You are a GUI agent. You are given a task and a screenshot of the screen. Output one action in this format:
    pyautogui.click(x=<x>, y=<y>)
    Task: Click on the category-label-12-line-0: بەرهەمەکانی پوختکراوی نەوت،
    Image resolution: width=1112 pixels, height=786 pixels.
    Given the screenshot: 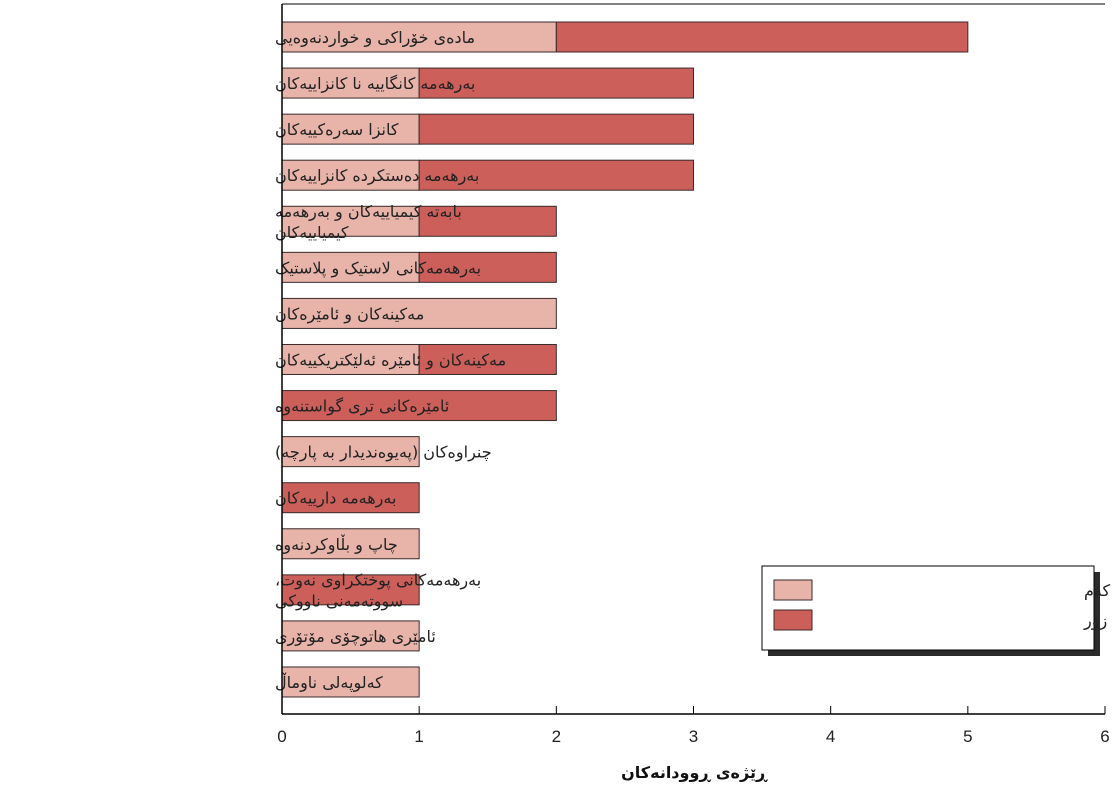 What is the action you would take?
    pyautogui.click(x=378, y=580)
    